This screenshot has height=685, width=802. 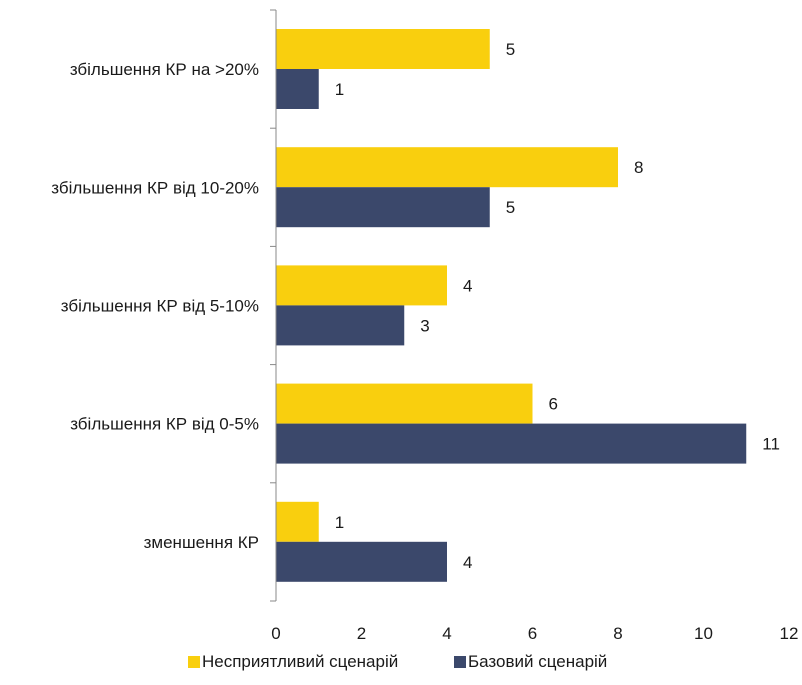 I want to click on x-tick-label: 6, so click(x=532, y=633).